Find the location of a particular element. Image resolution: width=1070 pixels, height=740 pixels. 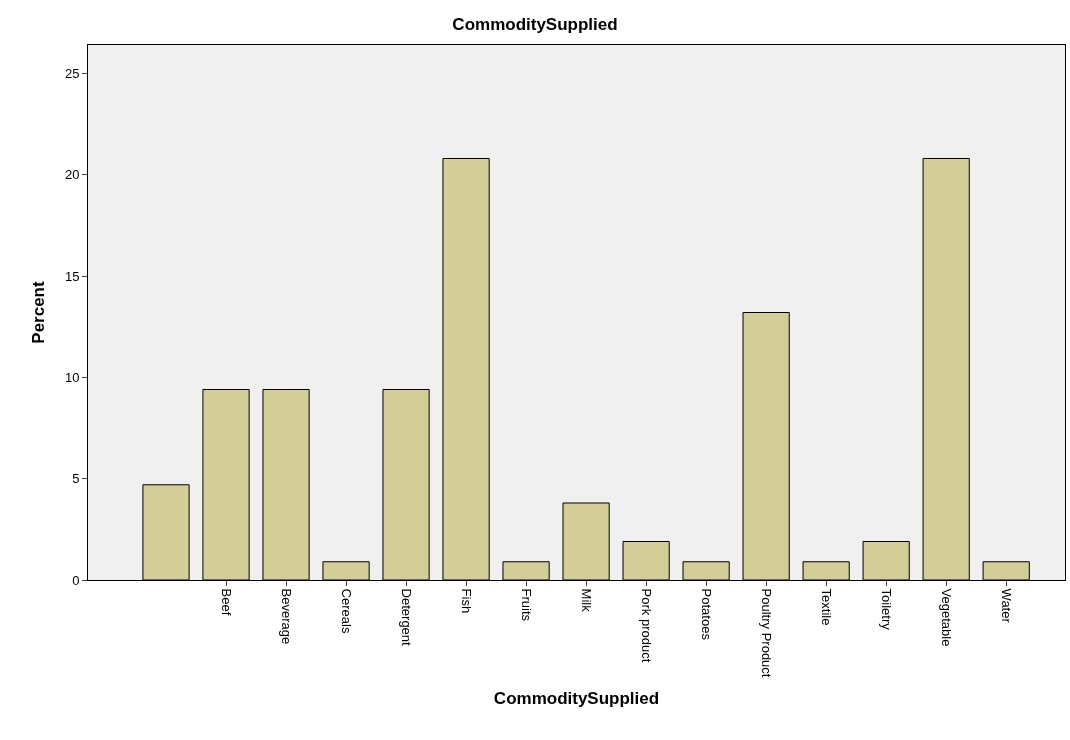

x-tick-label: Beef is located at coordinates (226, 602).